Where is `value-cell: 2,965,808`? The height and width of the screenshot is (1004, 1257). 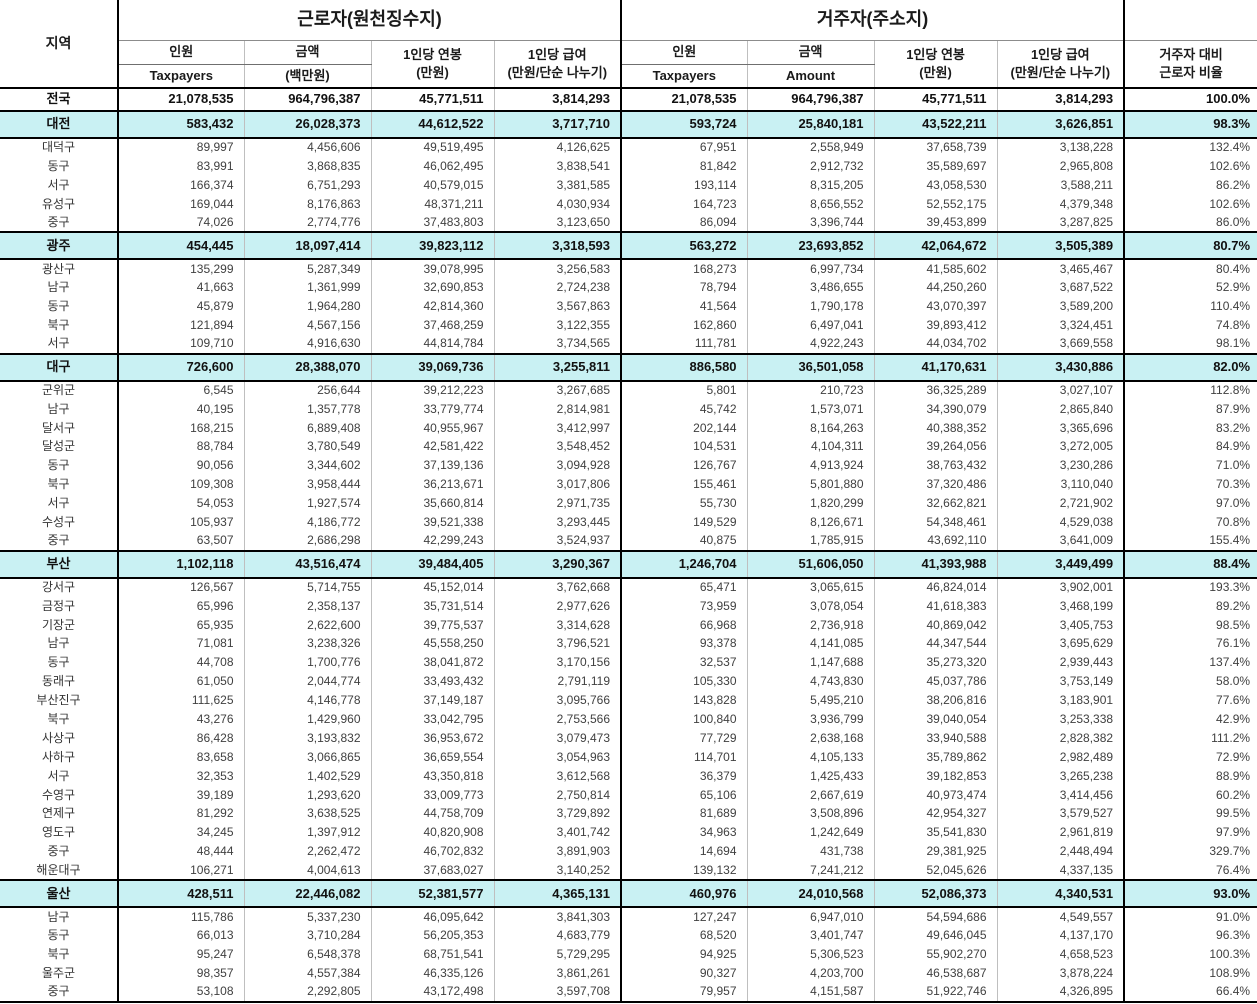
value-cell: 2,965,808 is located at coordinates (1060, 166).